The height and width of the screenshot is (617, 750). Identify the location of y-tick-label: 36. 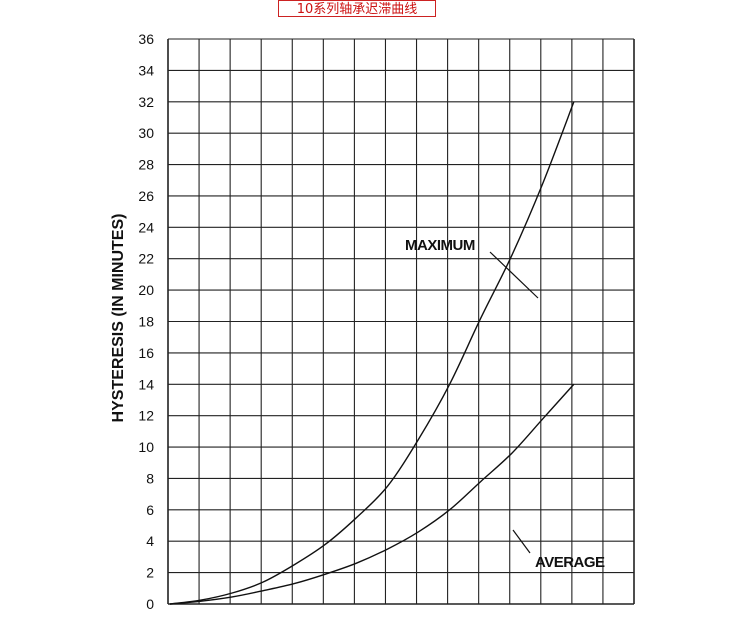
(146, 39).